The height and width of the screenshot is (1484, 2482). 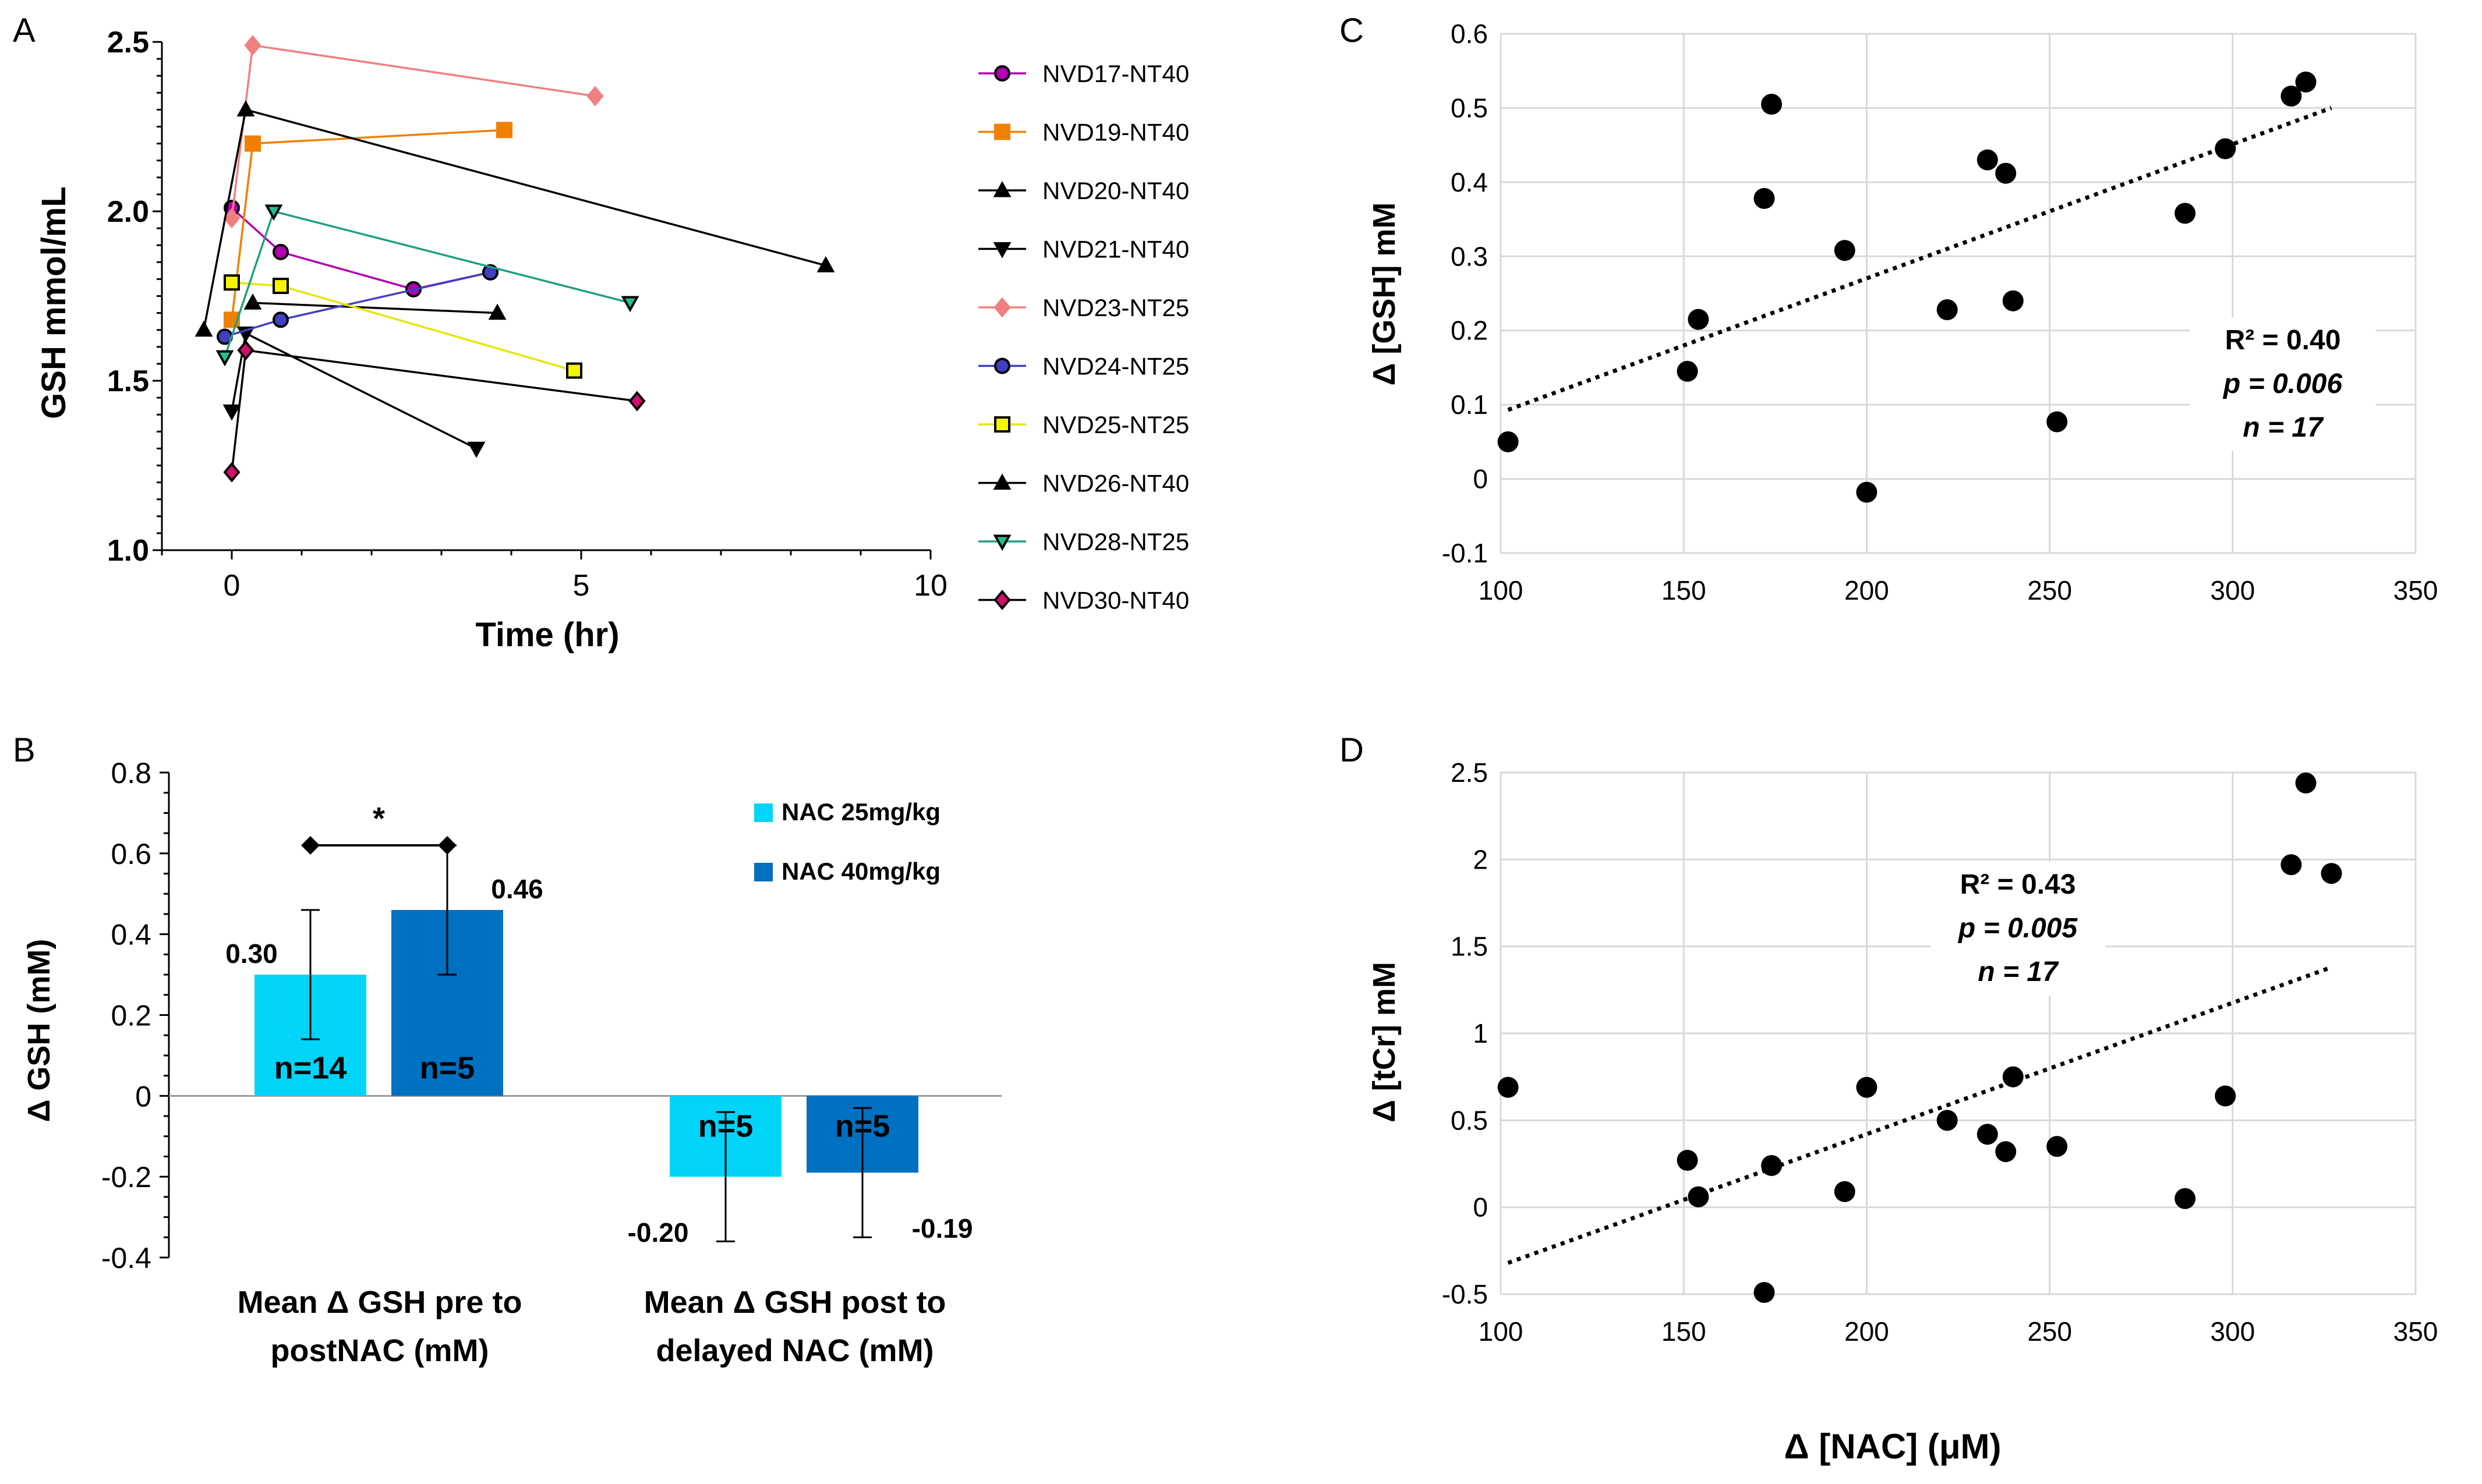 What do you see at coordinates (126, 1258) in the screenshot?
I see `panel-b-y-tick-label: -0.4` at bounding box center [126, 1258].